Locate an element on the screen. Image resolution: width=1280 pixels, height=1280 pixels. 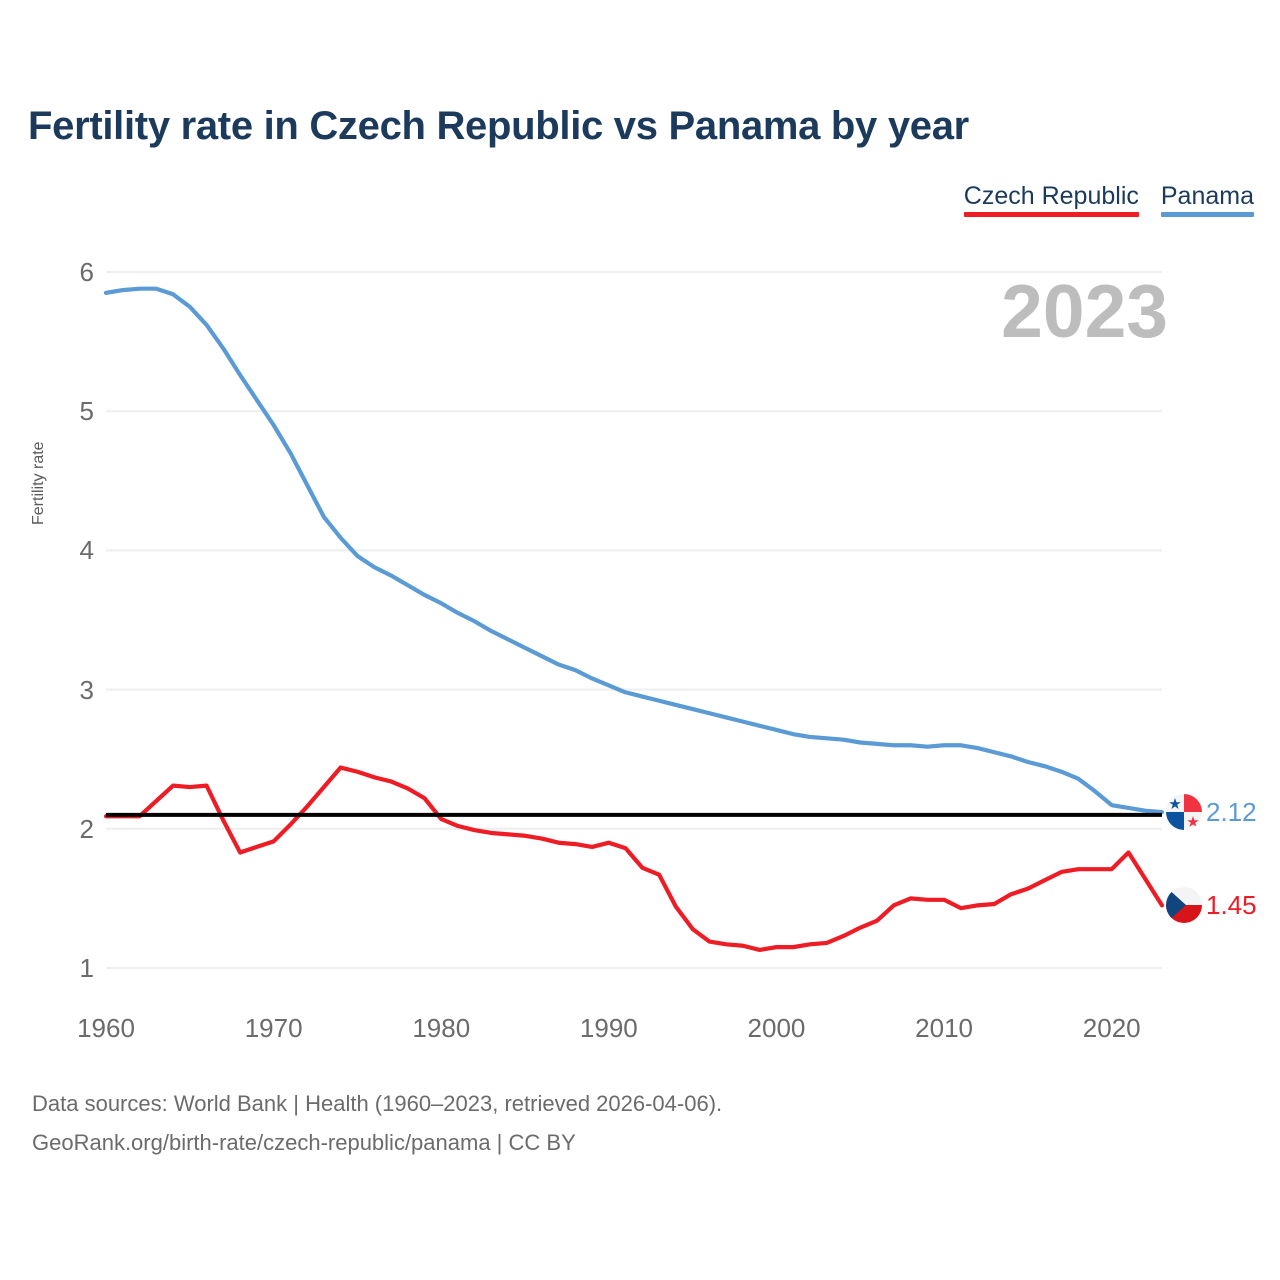
legend-label-czech-republic: Czech Republic is located at coordinates (1051, 196).